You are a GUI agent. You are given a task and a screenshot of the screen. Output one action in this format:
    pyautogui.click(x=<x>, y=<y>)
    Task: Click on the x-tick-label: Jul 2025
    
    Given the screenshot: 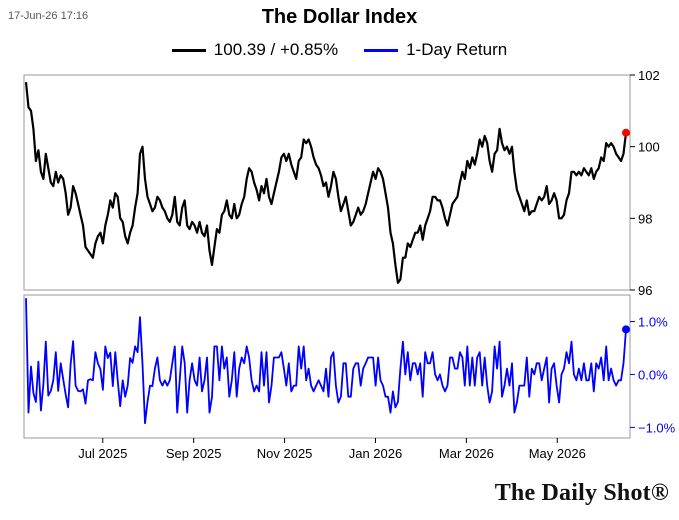 What is the action you would take?
    pyautogui.click(x=102, y=453)
    